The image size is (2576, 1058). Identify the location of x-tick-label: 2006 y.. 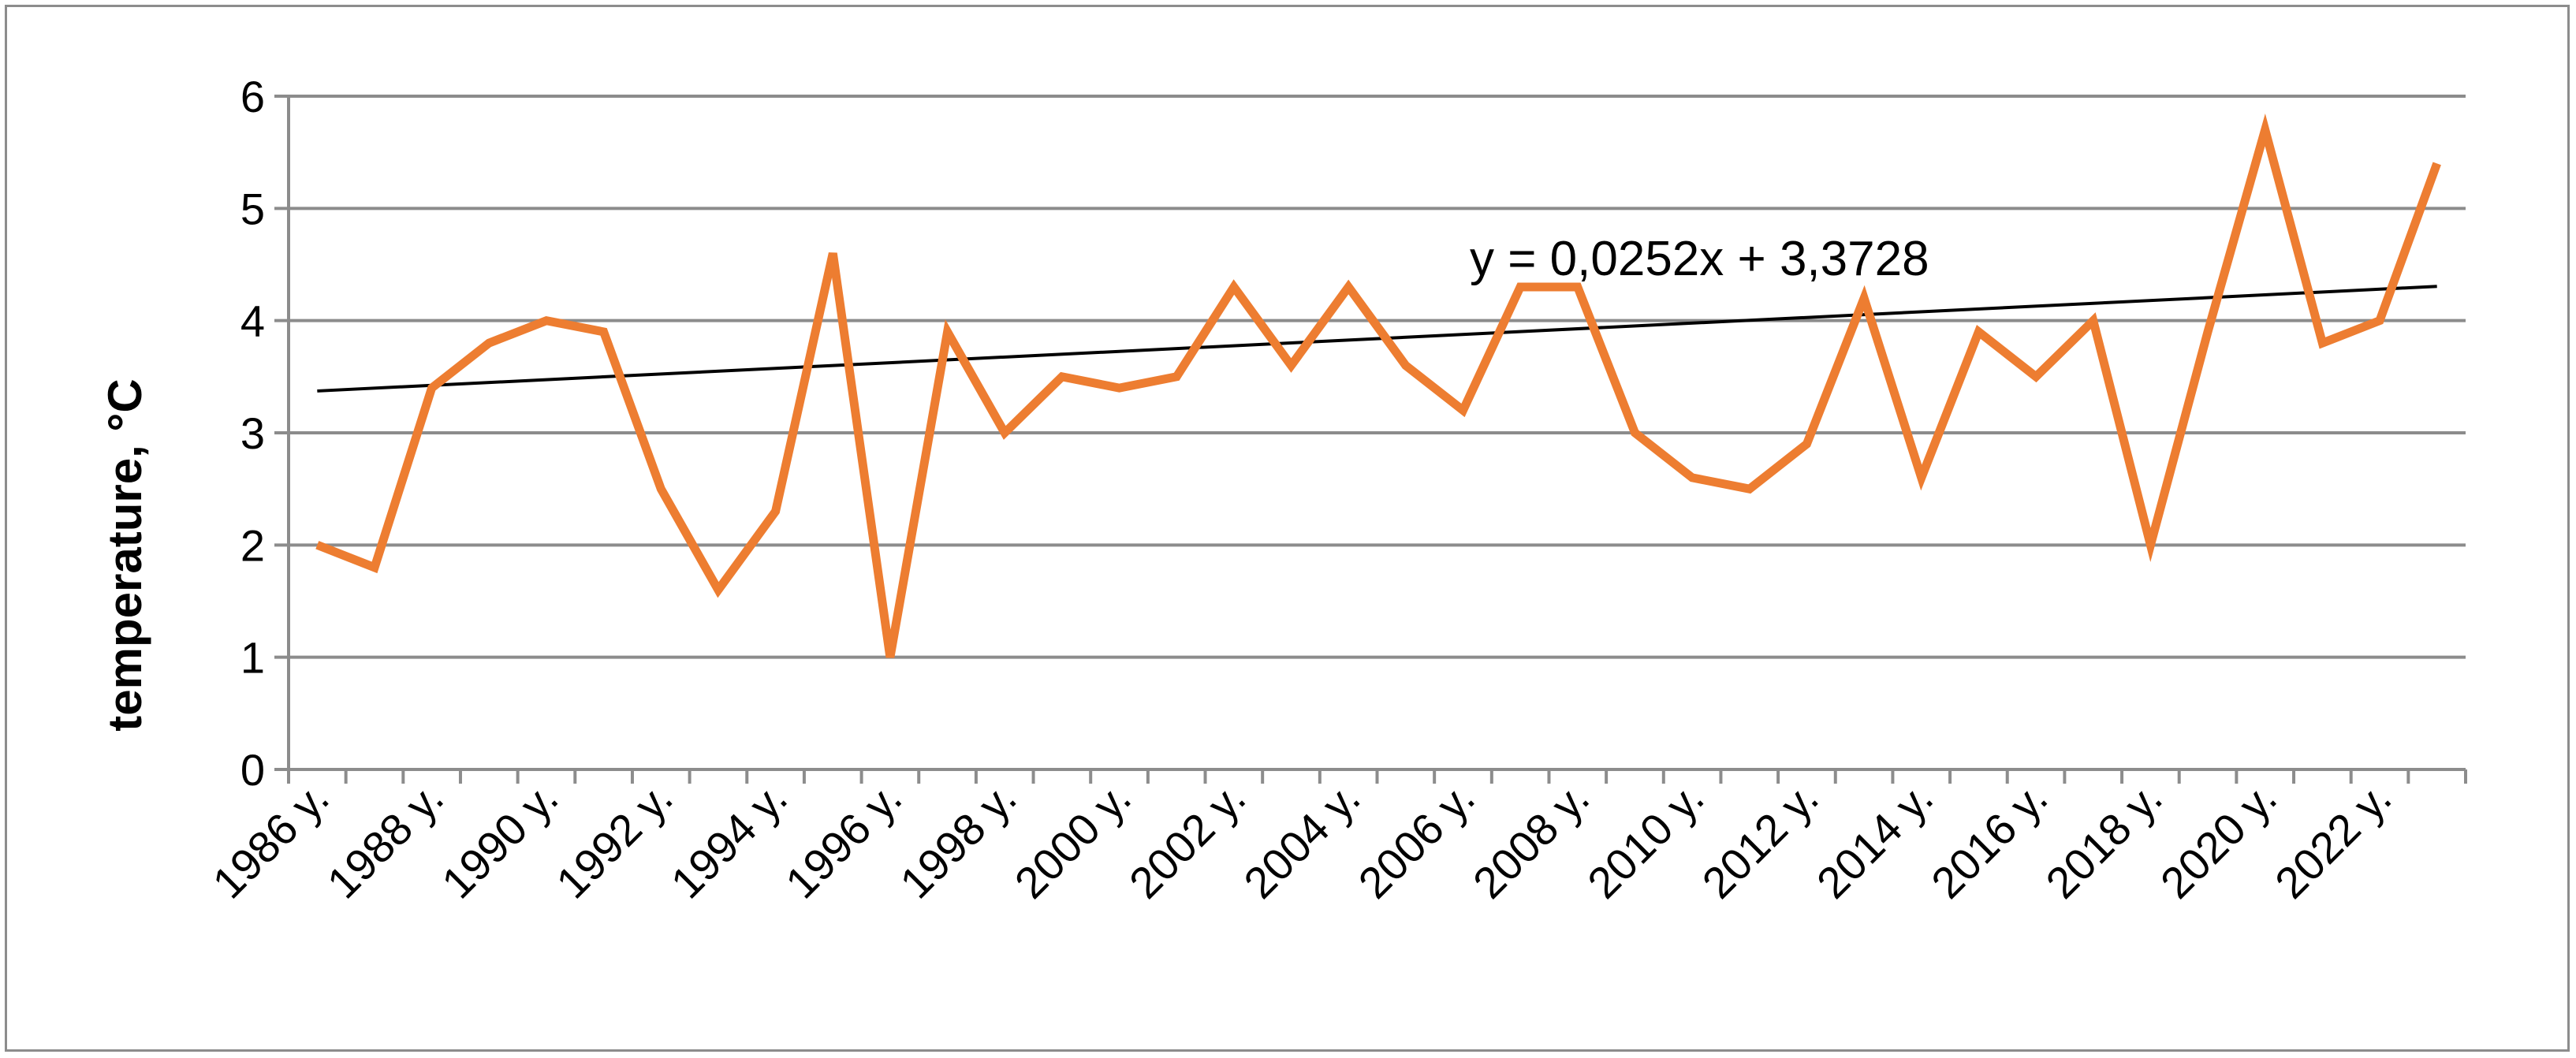
(1416, 840).